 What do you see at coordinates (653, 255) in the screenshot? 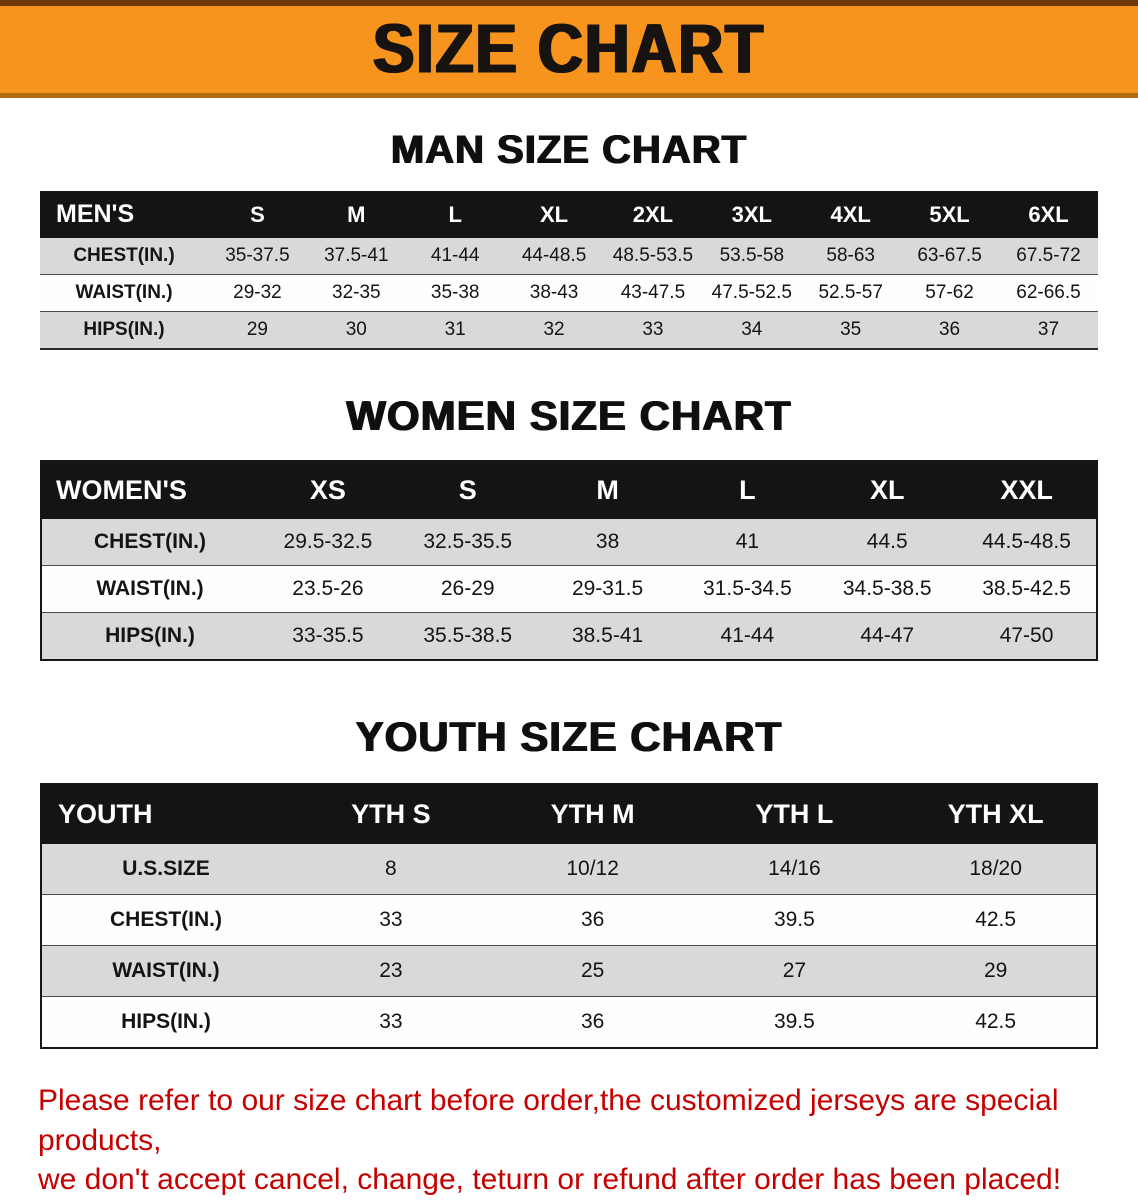
I see `measurement-value: 48.5-53.5` at bounding box center [653, 255].